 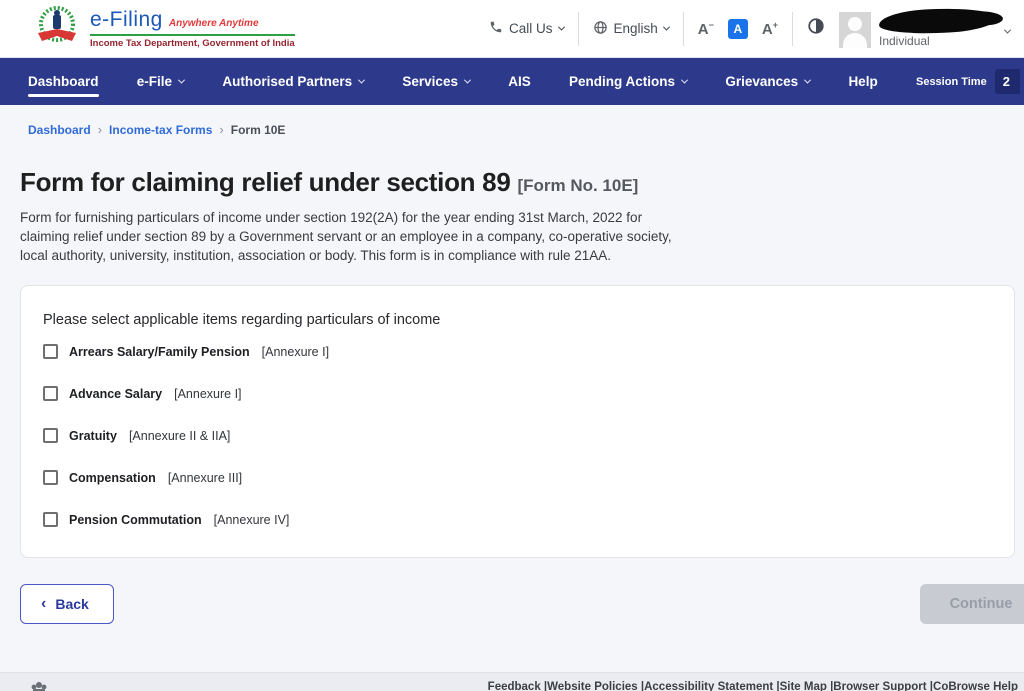 What do you see at coordinates (863, 81) in the screenshot?
I see `nav-item-help: Help` at bounding box center [863, 81].